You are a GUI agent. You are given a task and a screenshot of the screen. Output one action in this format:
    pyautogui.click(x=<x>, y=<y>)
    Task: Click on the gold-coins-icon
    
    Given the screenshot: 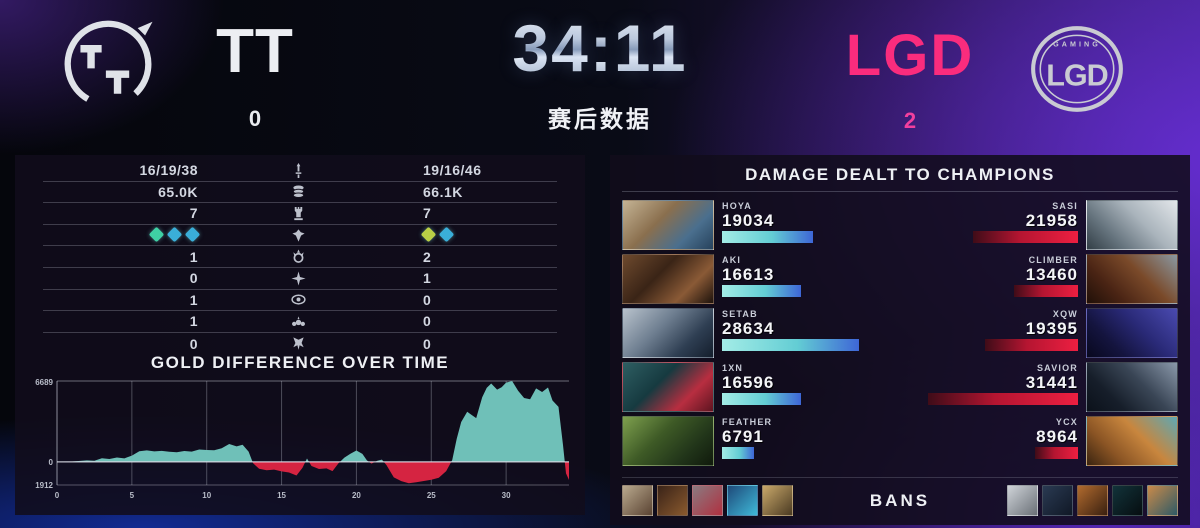 What is the action you would take?
    pyautogui.click(x=298, y=191)
    